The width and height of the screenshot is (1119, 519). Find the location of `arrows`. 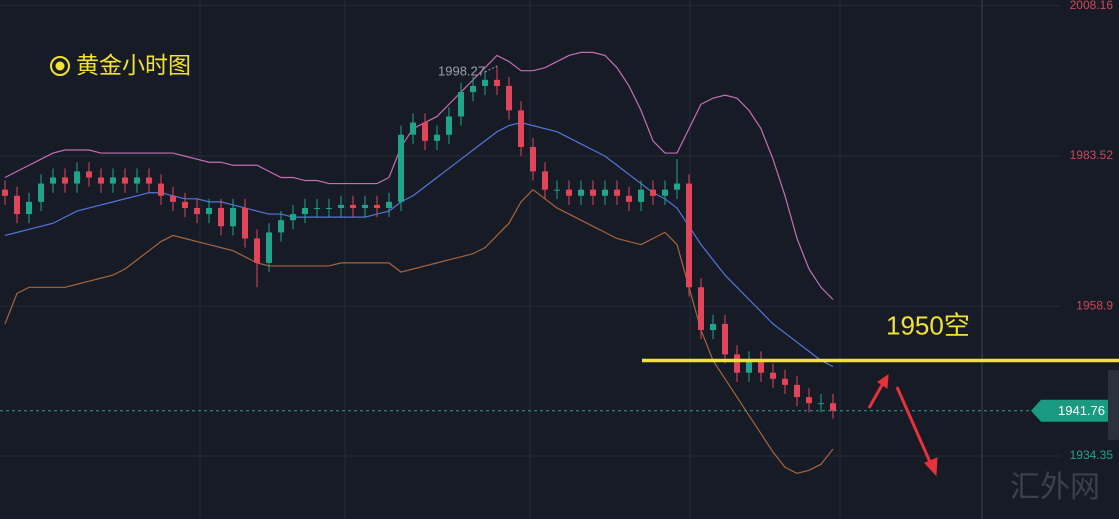

arrows is located at coordinates (902, 425).